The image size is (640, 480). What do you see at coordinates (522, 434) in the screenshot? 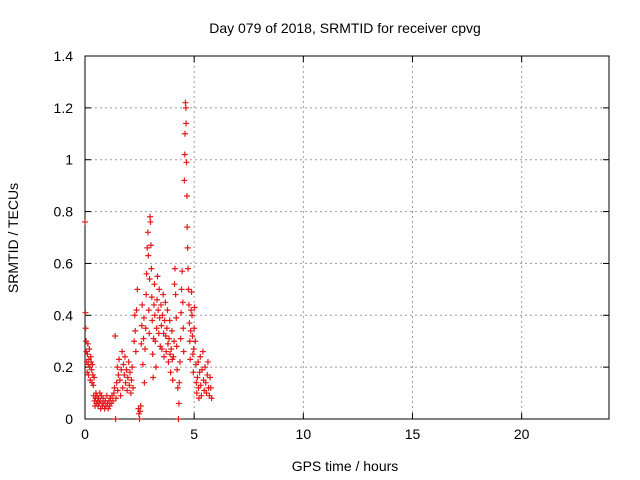
I see `x-tick-label: 20` at bounding box center [522, 434].